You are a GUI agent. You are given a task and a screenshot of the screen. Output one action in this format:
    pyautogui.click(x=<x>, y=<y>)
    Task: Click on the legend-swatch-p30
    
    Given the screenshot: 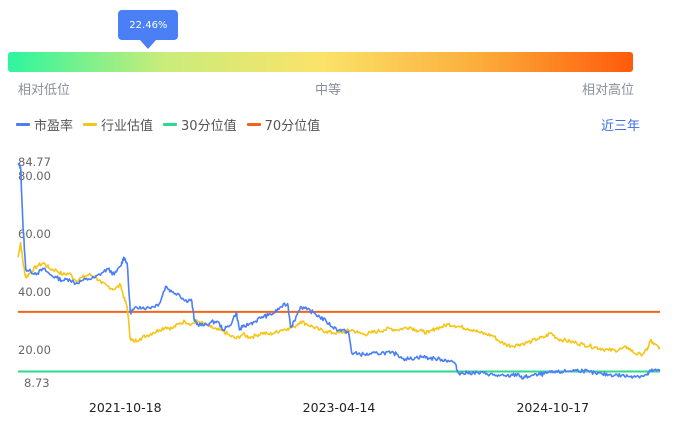 What is the action you would take?
    pyautogui.click(x=170, y=124)
    